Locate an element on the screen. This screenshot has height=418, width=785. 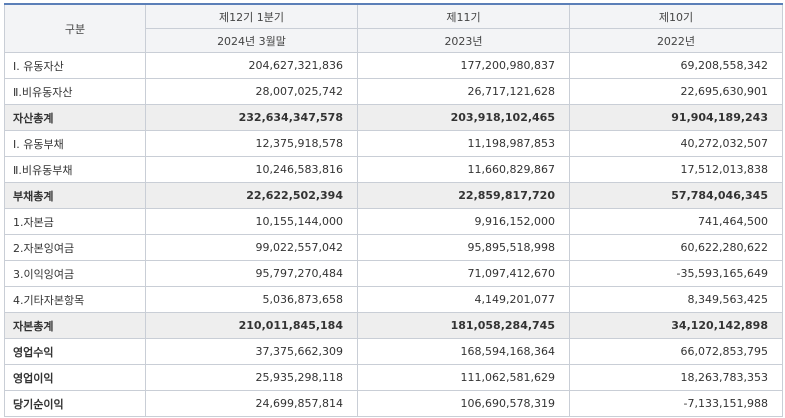
value-cell: 10,246,583,816 is located at coordinates (251, 169).